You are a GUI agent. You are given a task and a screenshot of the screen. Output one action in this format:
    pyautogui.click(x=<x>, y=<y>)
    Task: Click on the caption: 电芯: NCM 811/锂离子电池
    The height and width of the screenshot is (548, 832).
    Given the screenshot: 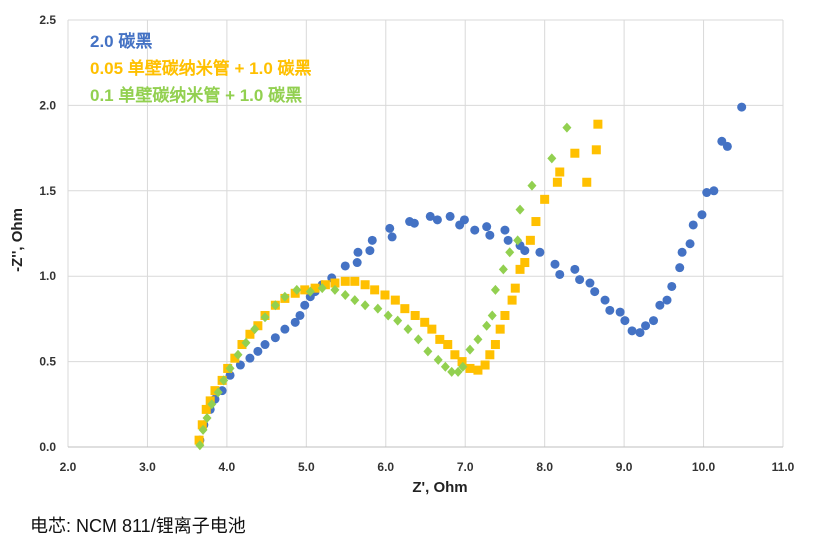 What is the action you would take?
    pyautogui.click(x=138, y=526)
    